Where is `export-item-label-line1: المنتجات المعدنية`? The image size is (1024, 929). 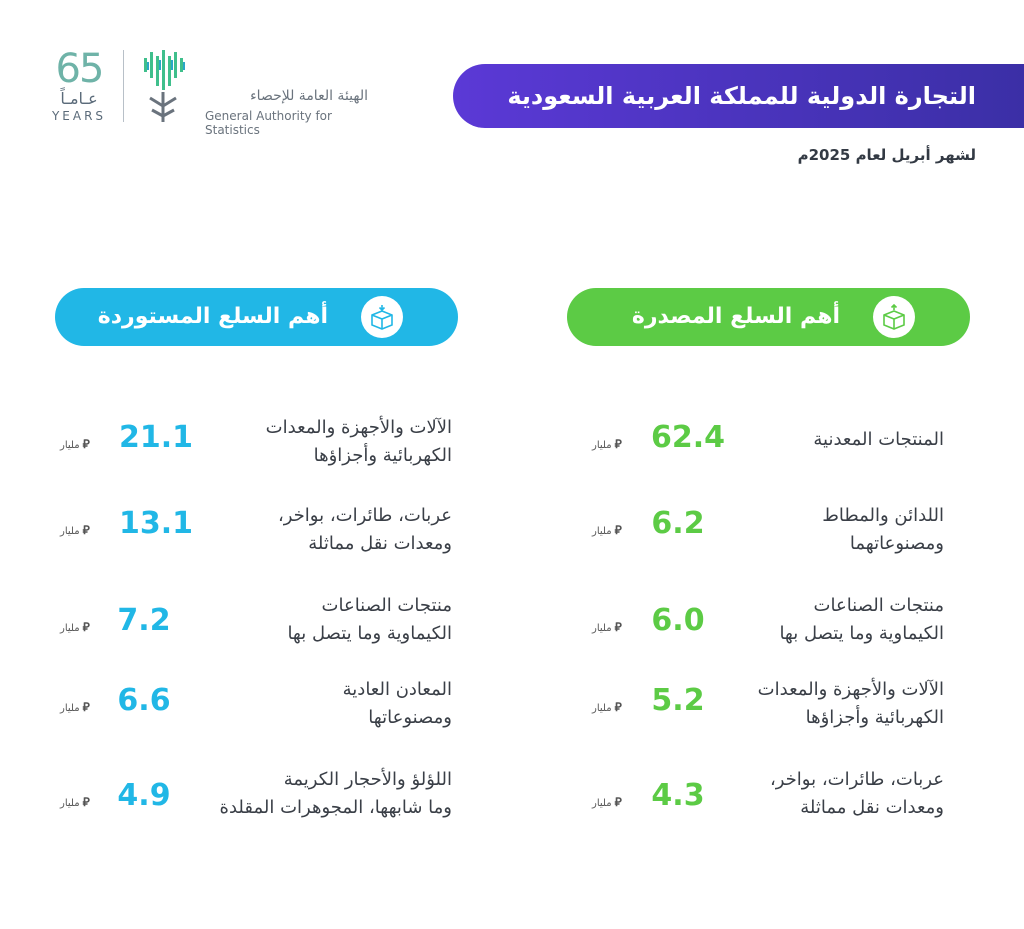 export-item-label-line1: المنتجات المعدنية is located at coordinates (878, 439).